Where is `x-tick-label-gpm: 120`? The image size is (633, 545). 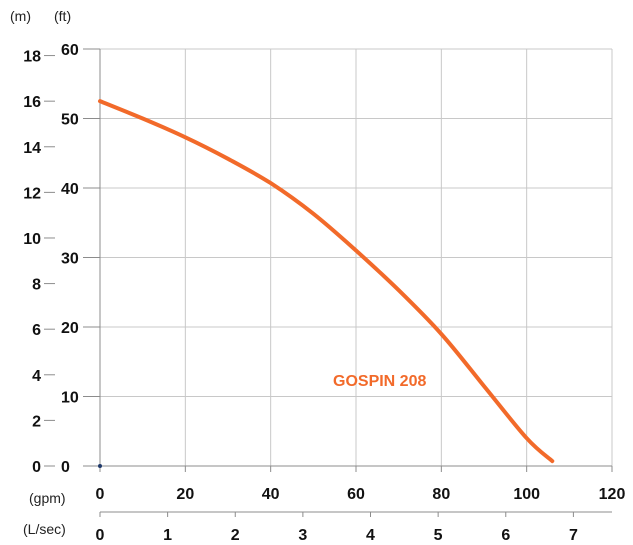 x-tick-label-gpm: 120 is located at coordinates (612, 494).